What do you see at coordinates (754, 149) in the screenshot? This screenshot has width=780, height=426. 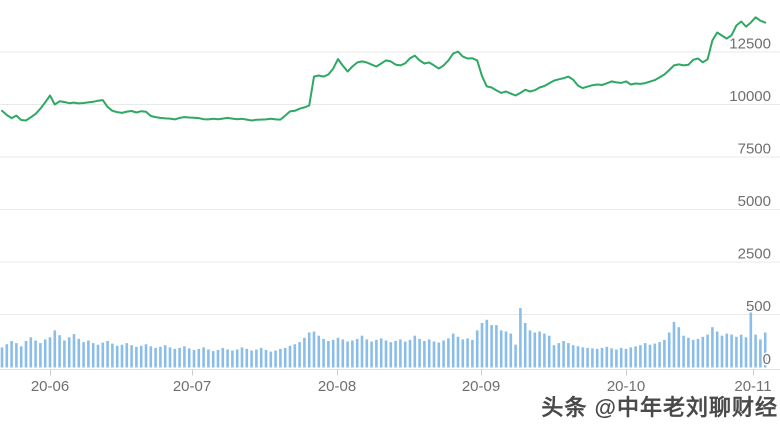 I see `price-axis-label-7500: 7500` at bounding box center [754, 149].